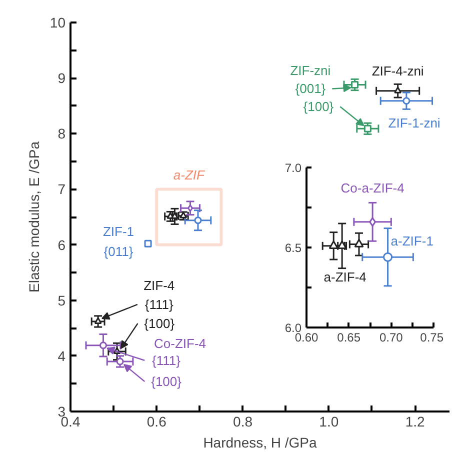 The height and width of the screenshot is (468, 459). Describe the element at coordinates (414, 122) in the screenshot. I see `annotation: ZIF-1-zni` at that location.